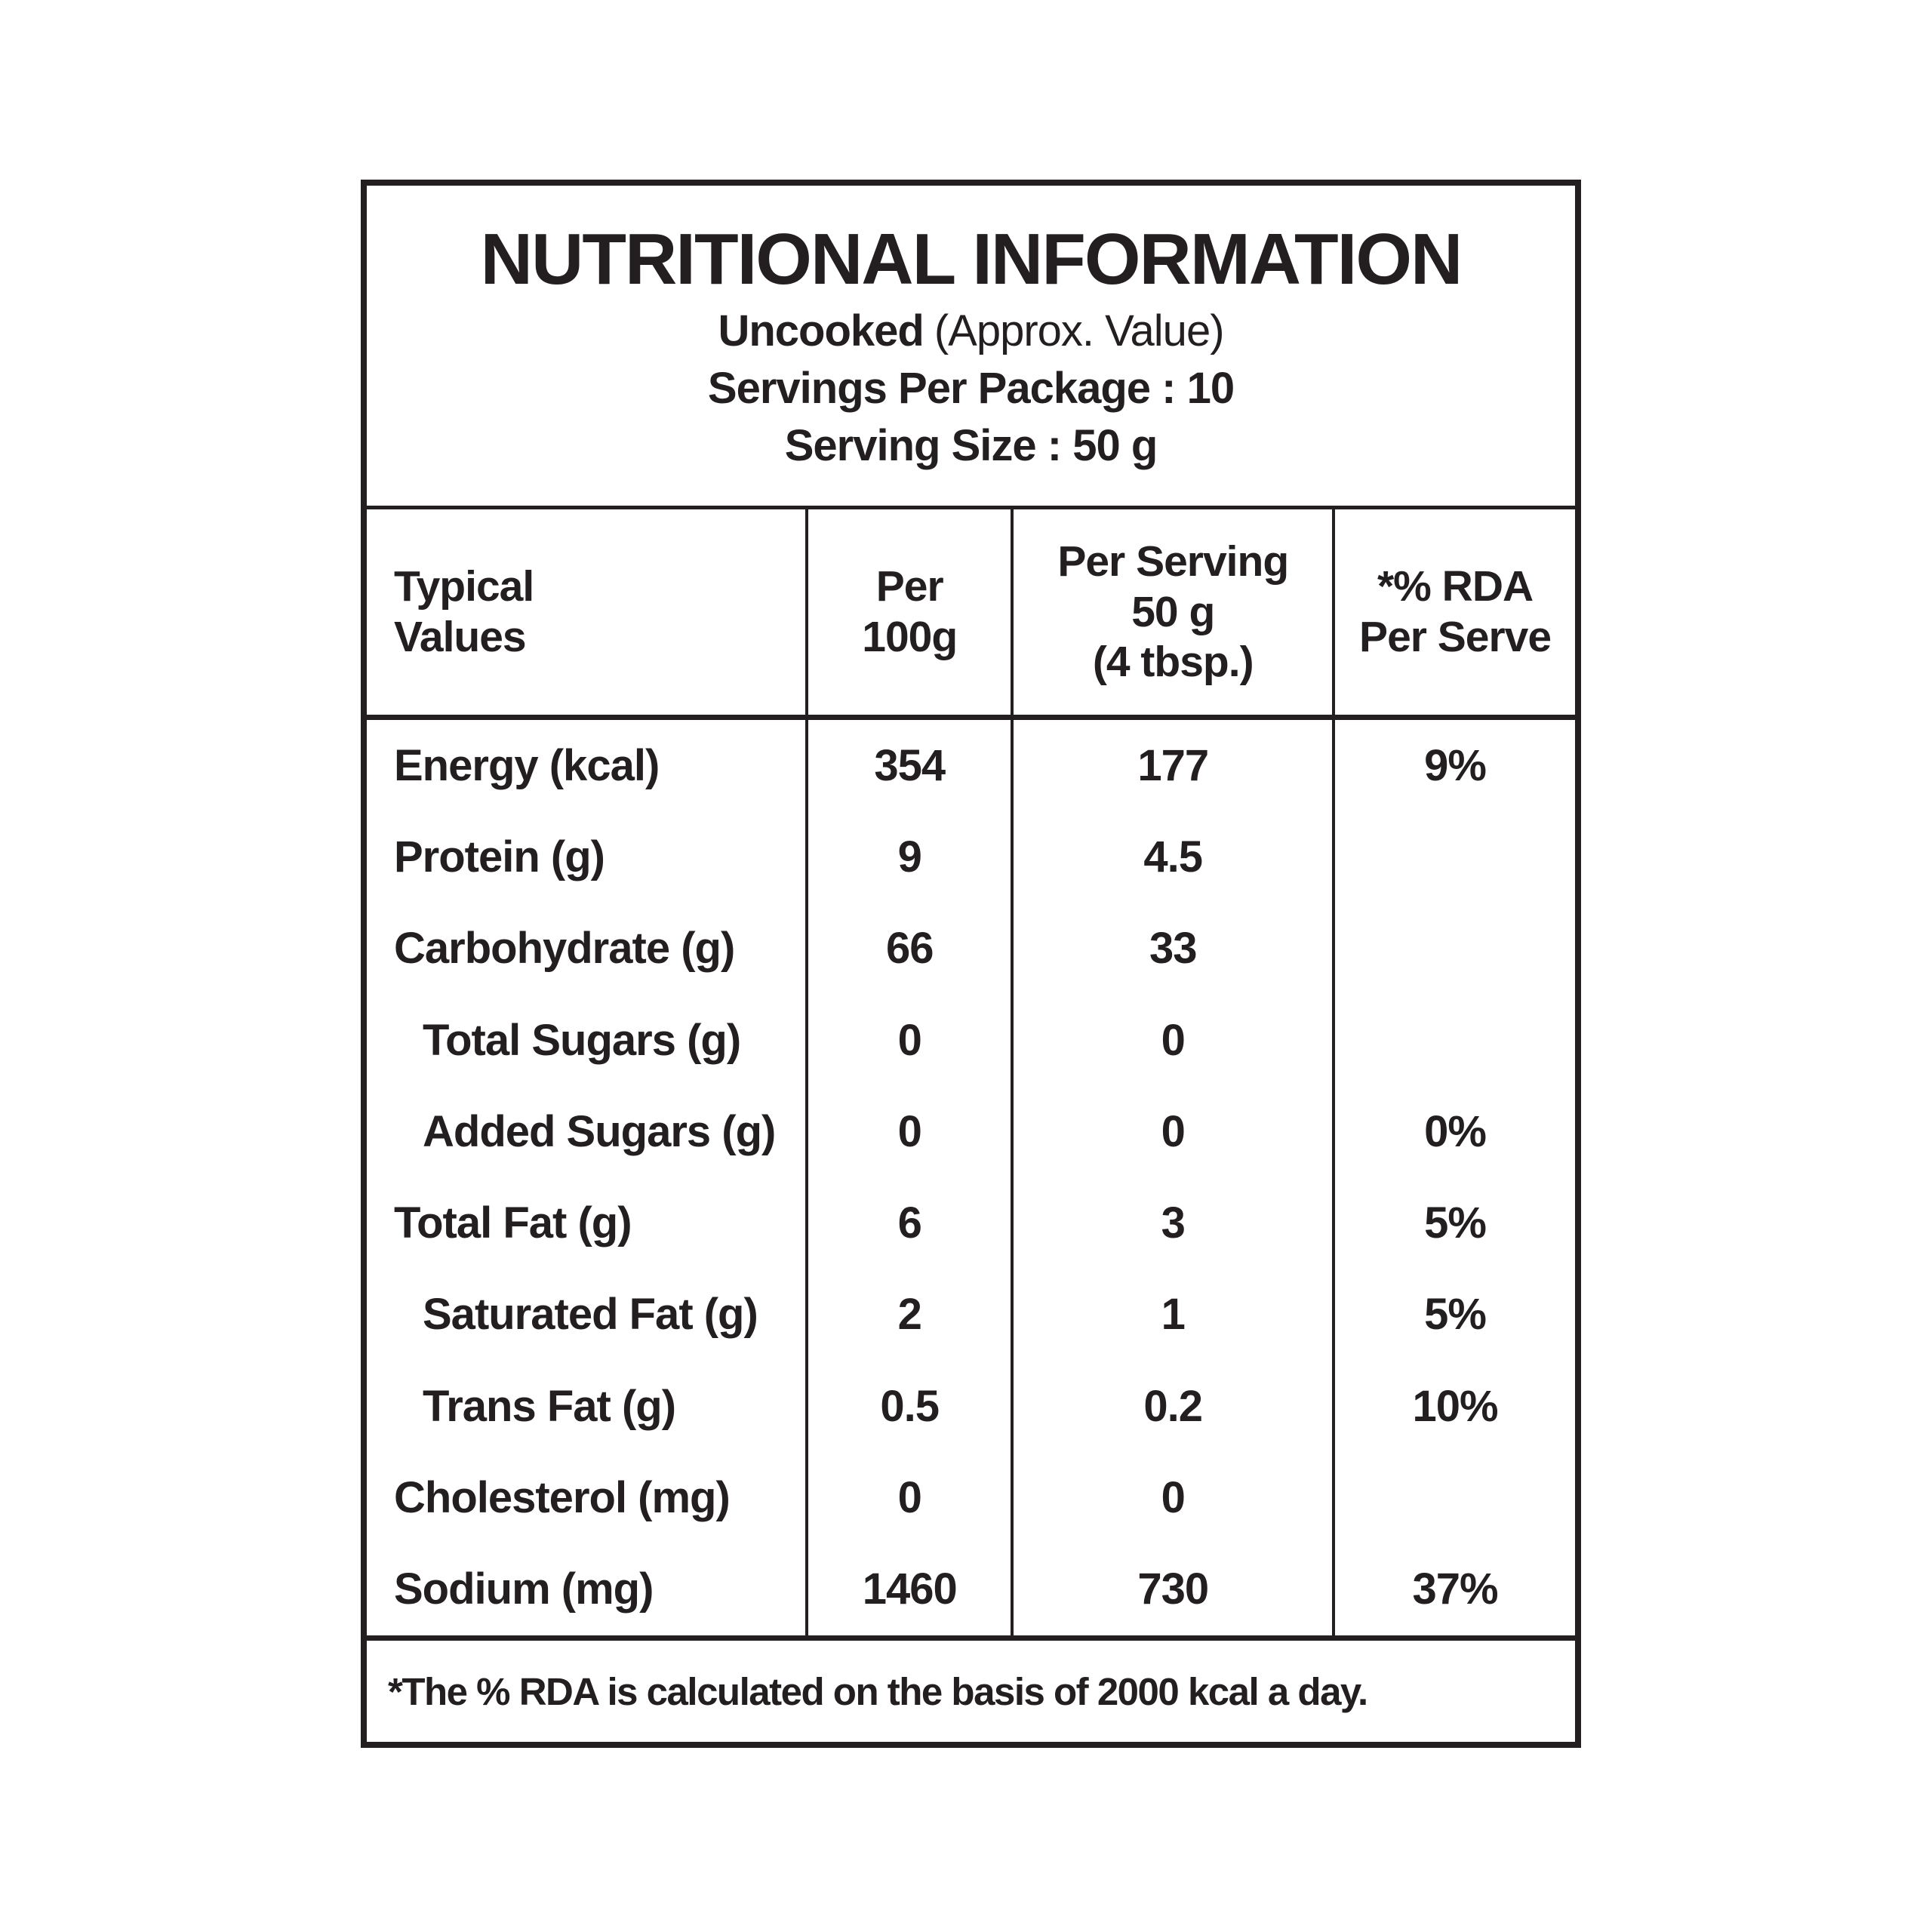 This screenshot has width=1932, height=1932. Describe the element at coordinates (582, 1040) in the screenshot. I see `row-label: Total Sugars (g)` at that location.